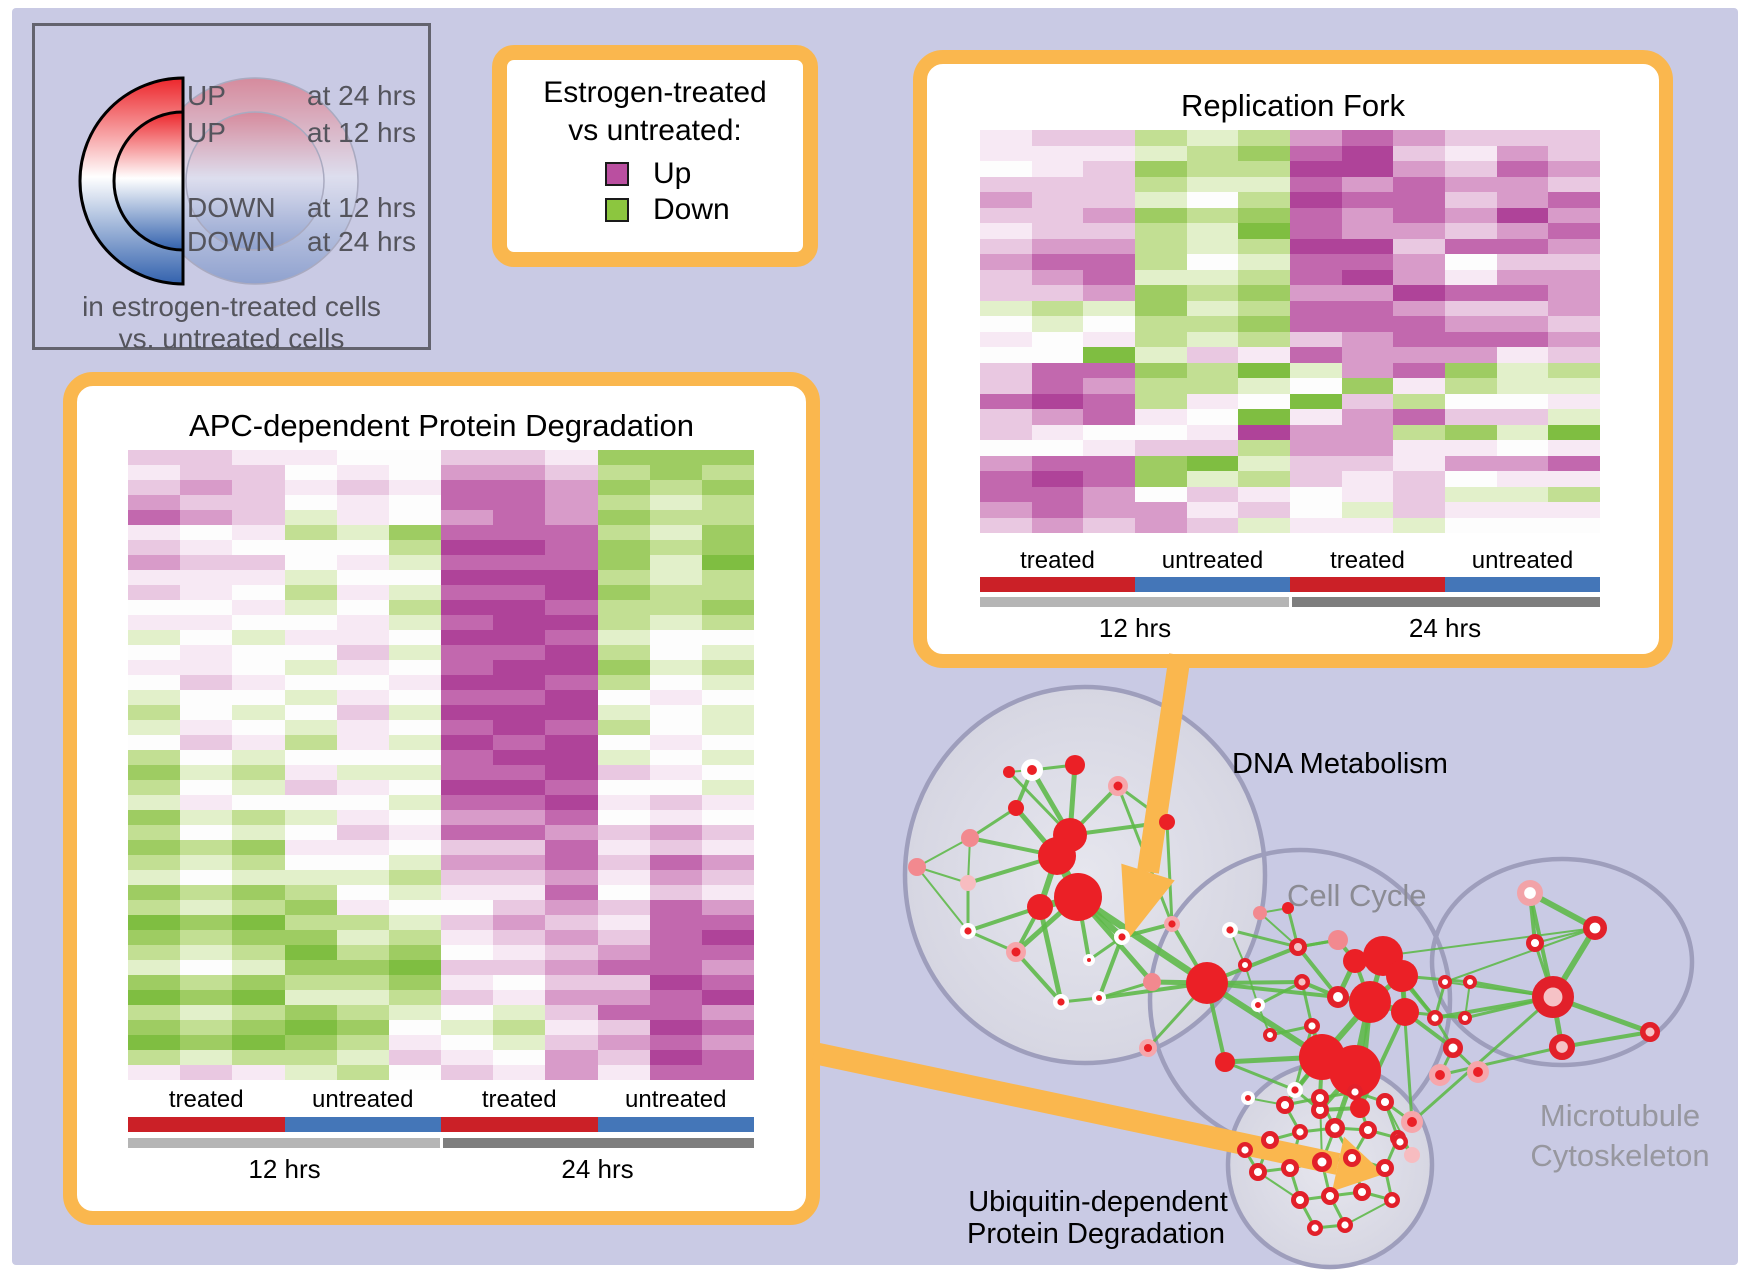 This screenshot has height=1279, width=1750. I want to click on updown-title-line2: vs untreated:, so click(655, 130).